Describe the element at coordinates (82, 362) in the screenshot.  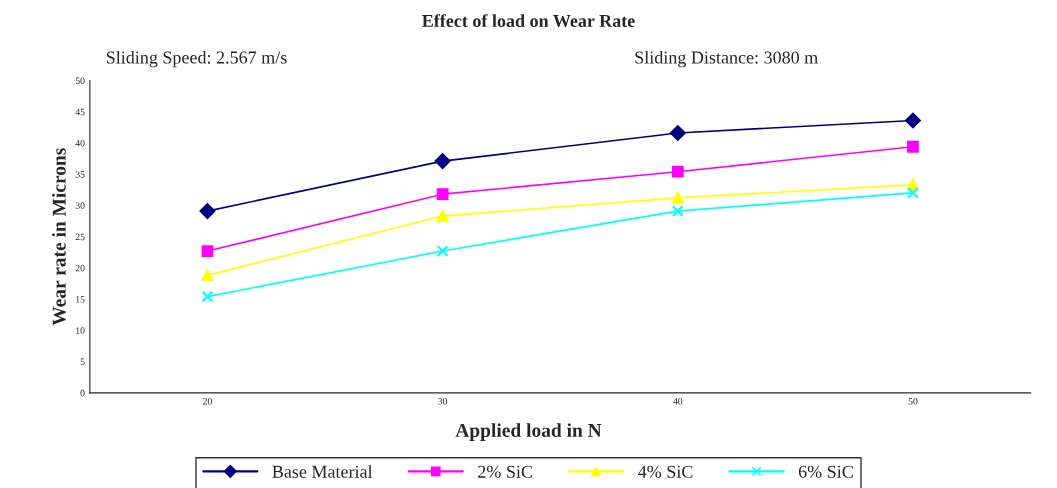
I see `y-tick-label: 5` at that location.